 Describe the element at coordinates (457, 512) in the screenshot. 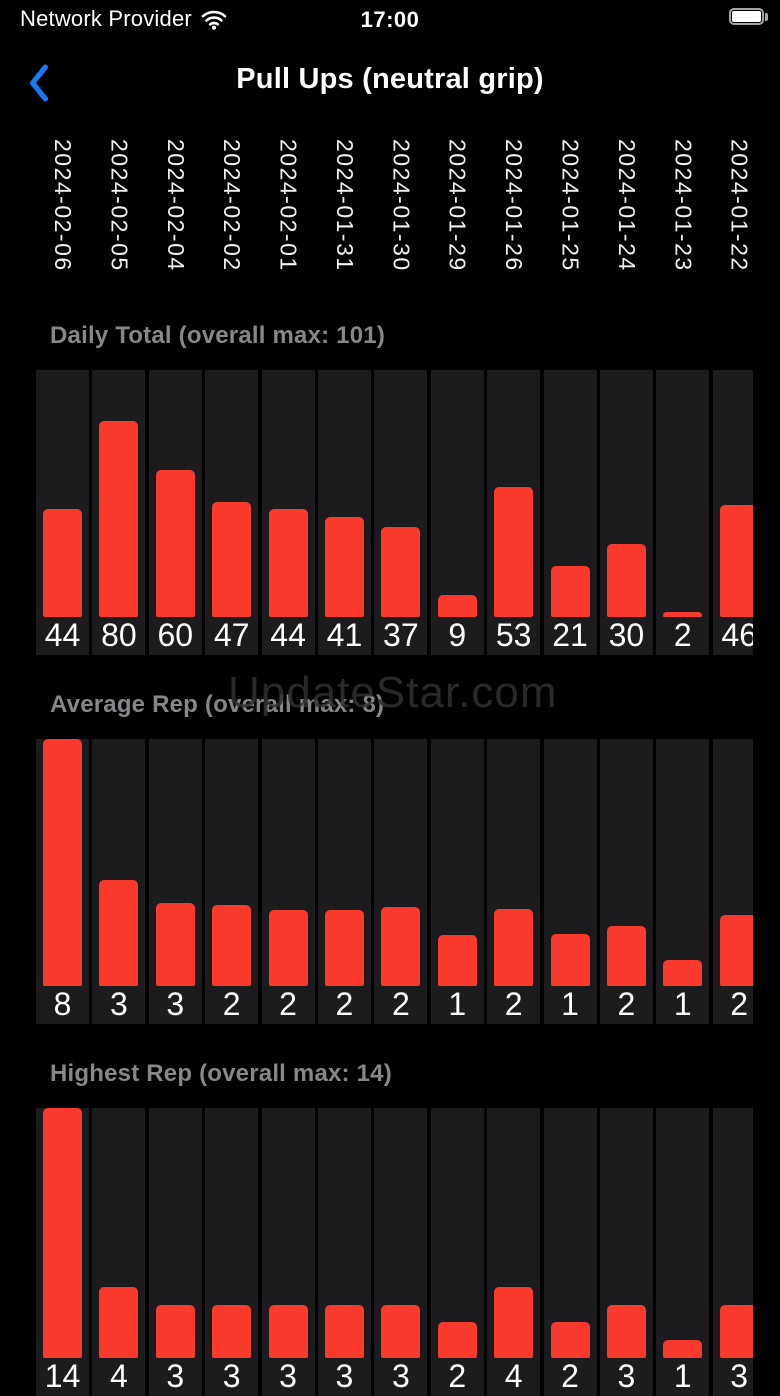

I see `chart-column: 9` at that location.